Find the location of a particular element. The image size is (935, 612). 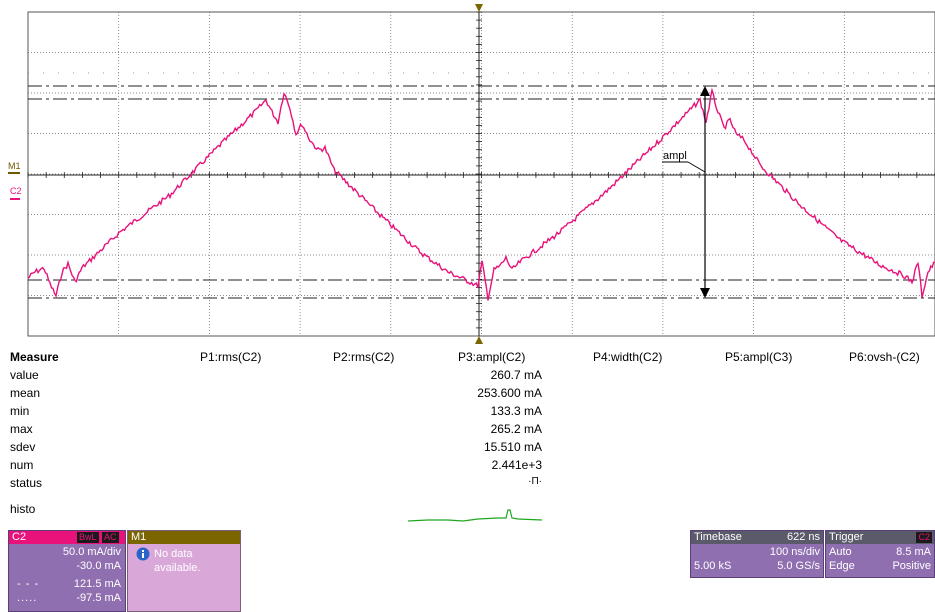

info-icon is located at coordinates (143, 554).